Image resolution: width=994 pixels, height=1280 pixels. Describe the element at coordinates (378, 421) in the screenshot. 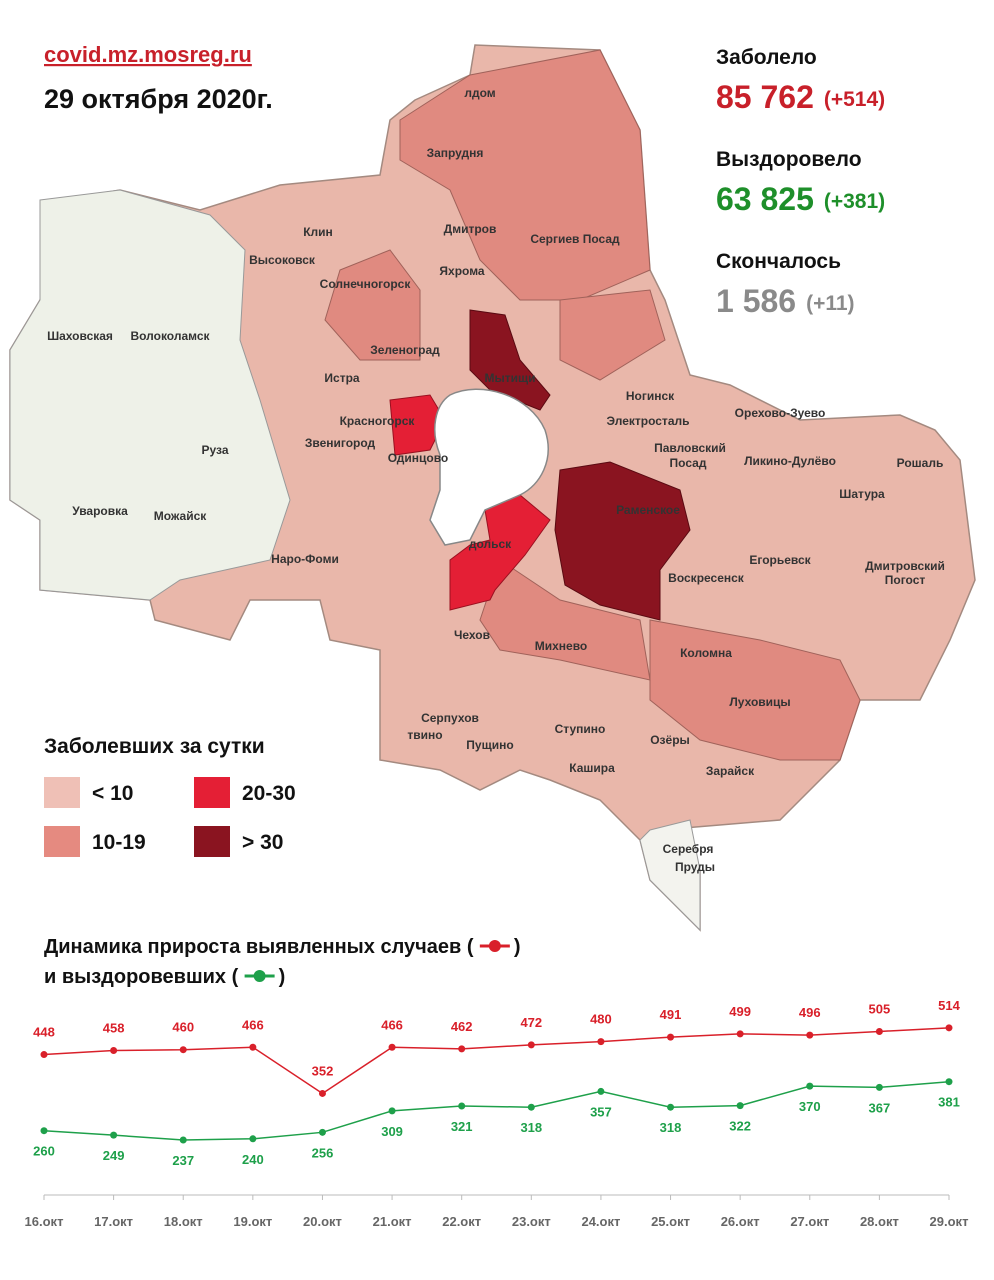

I see `map-label: Красногорск` at that location.